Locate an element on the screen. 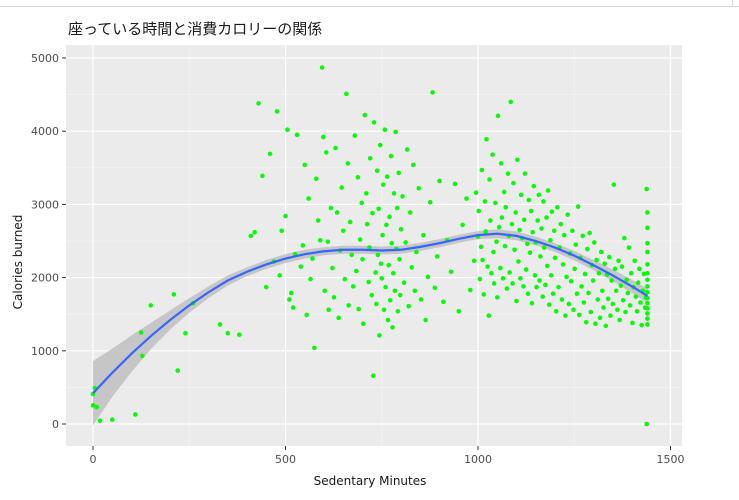 This screenshot has height=500, width=739. x-tick-label: 0 is located at coordinates (93, 459).